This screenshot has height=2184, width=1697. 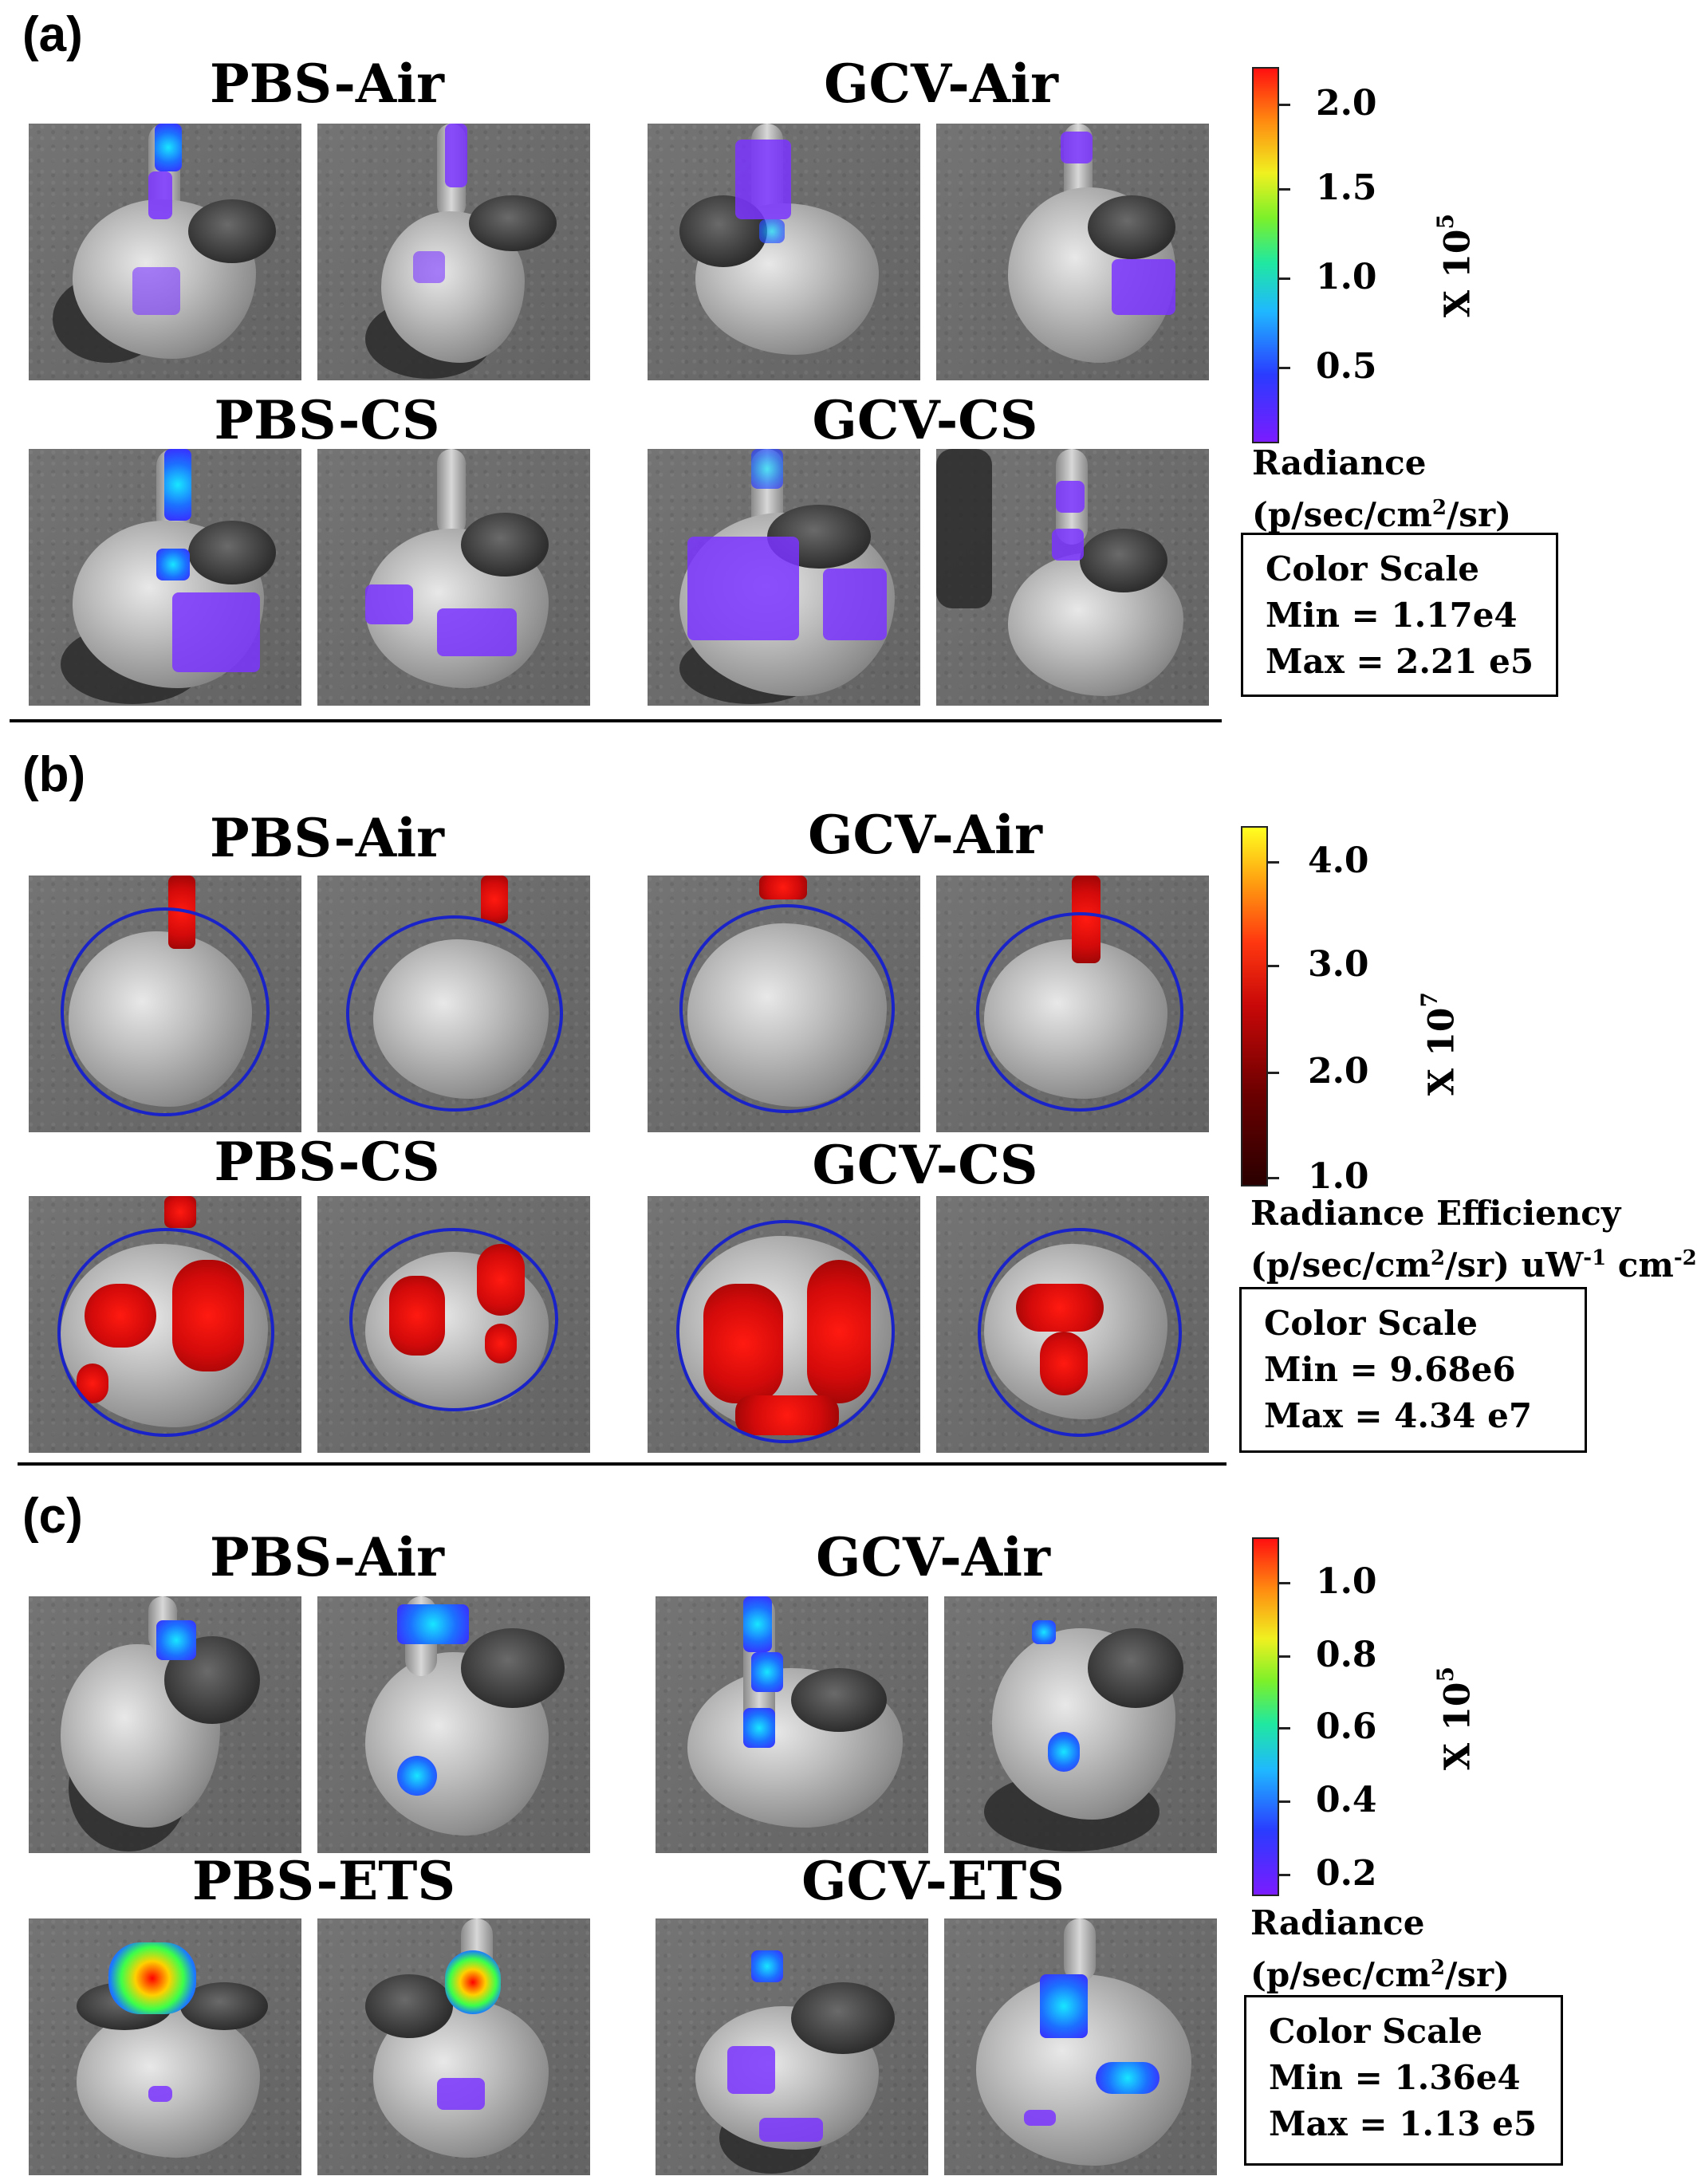 What do you see at coordinates (1346, 1581) in the screenshot?
I see `panel-c-tick-1-0: 1.0` at bounding box center [1346, 1581].